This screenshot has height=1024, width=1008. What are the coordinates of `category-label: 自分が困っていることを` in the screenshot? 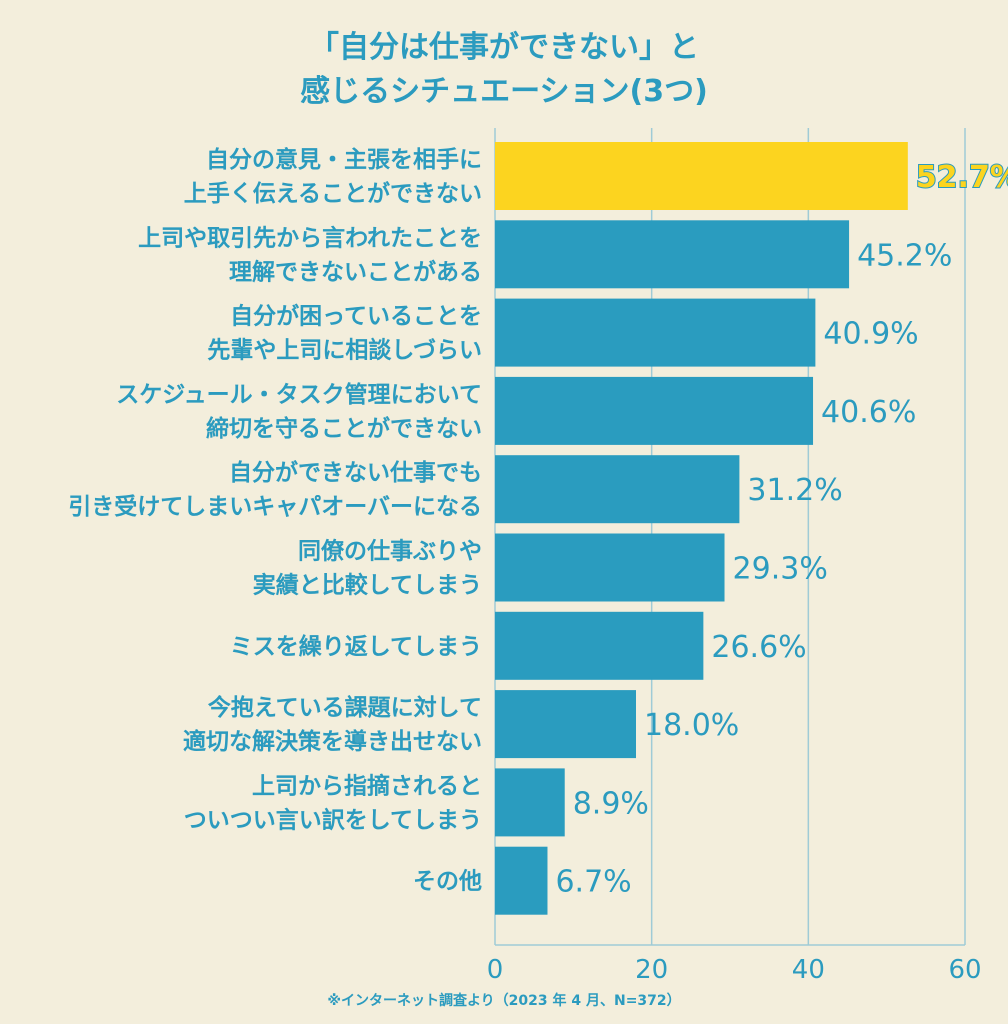 It's located at (356, 316).